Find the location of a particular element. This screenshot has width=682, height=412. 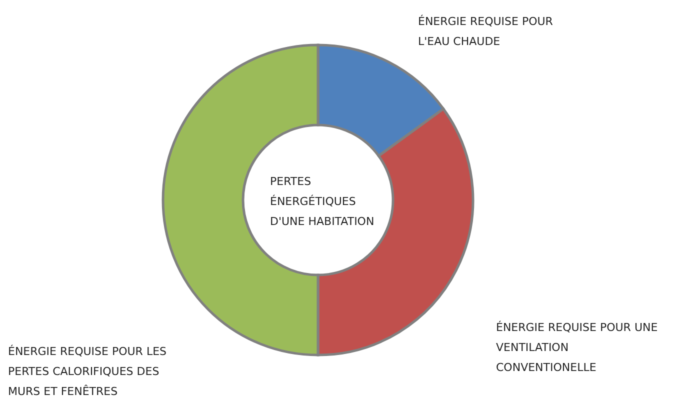

text: PERTES ÉNERGÉTIQUES D'UNE HABITATION is located at coordinates (322, 201).